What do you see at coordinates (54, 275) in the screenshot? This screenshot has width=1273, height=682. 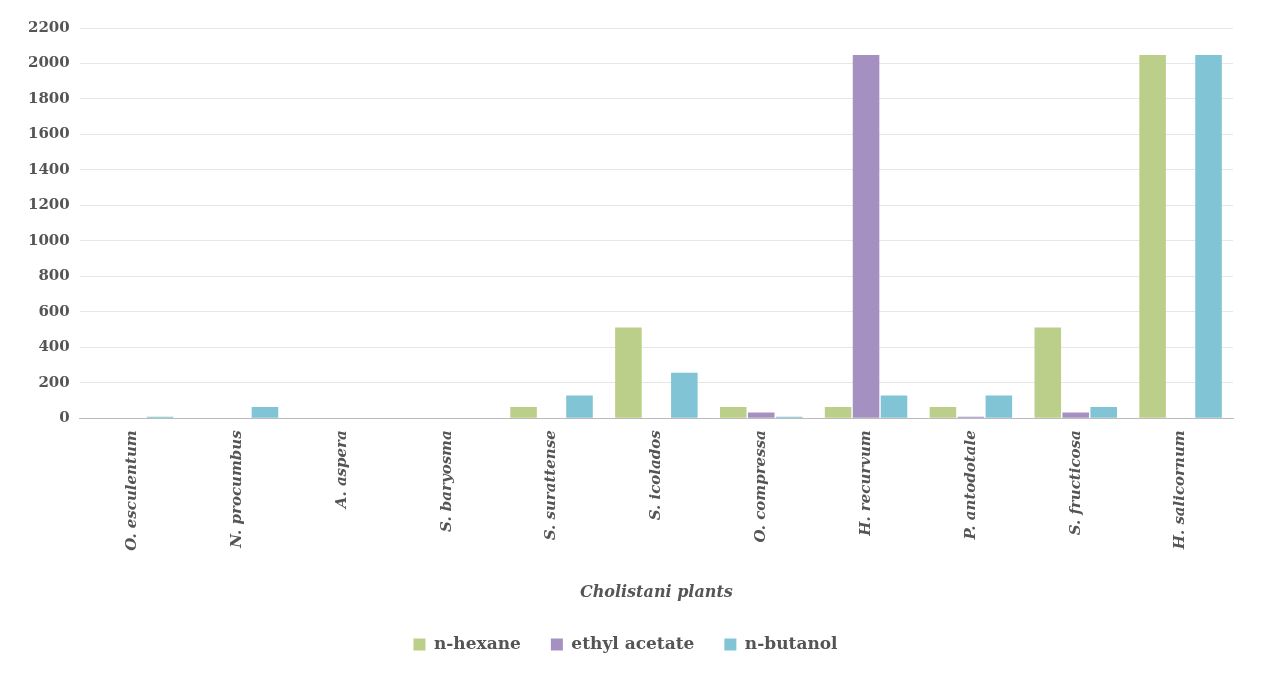 I see `y-tick-label: 800` at bounding box center [54, 275].